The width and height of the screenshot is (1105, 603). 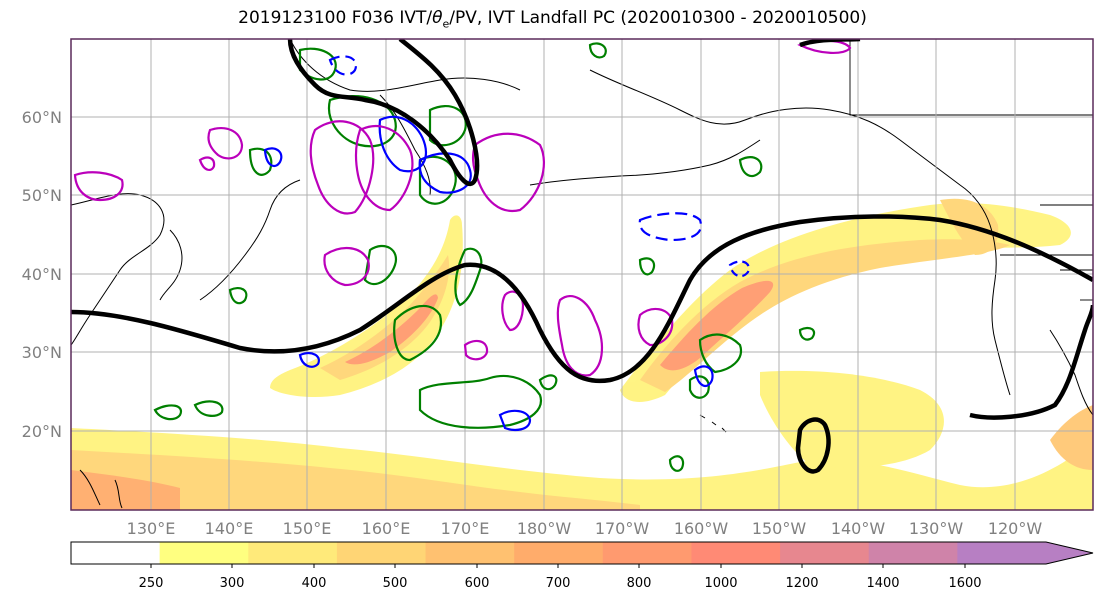 I want to click on coast-siberia, so click(x=405, y=65).